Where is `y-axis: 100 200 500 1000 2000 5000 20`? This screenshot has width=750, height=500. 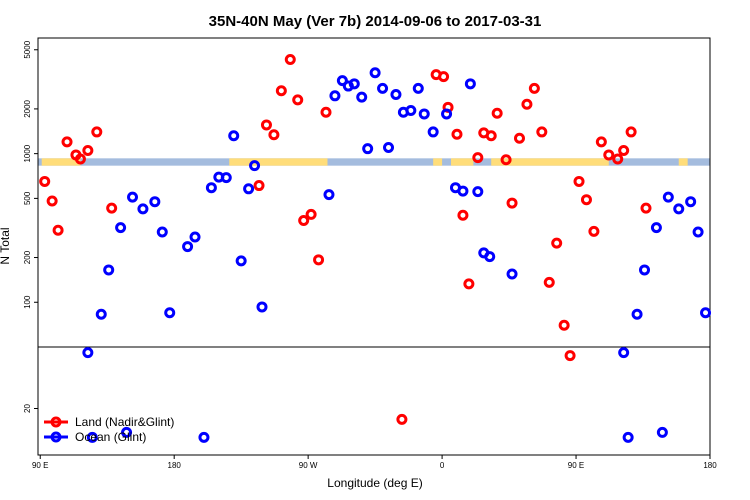
y-axis: 100 200 500 1000 2000 5000 20 is located at coordinates (30, 226).